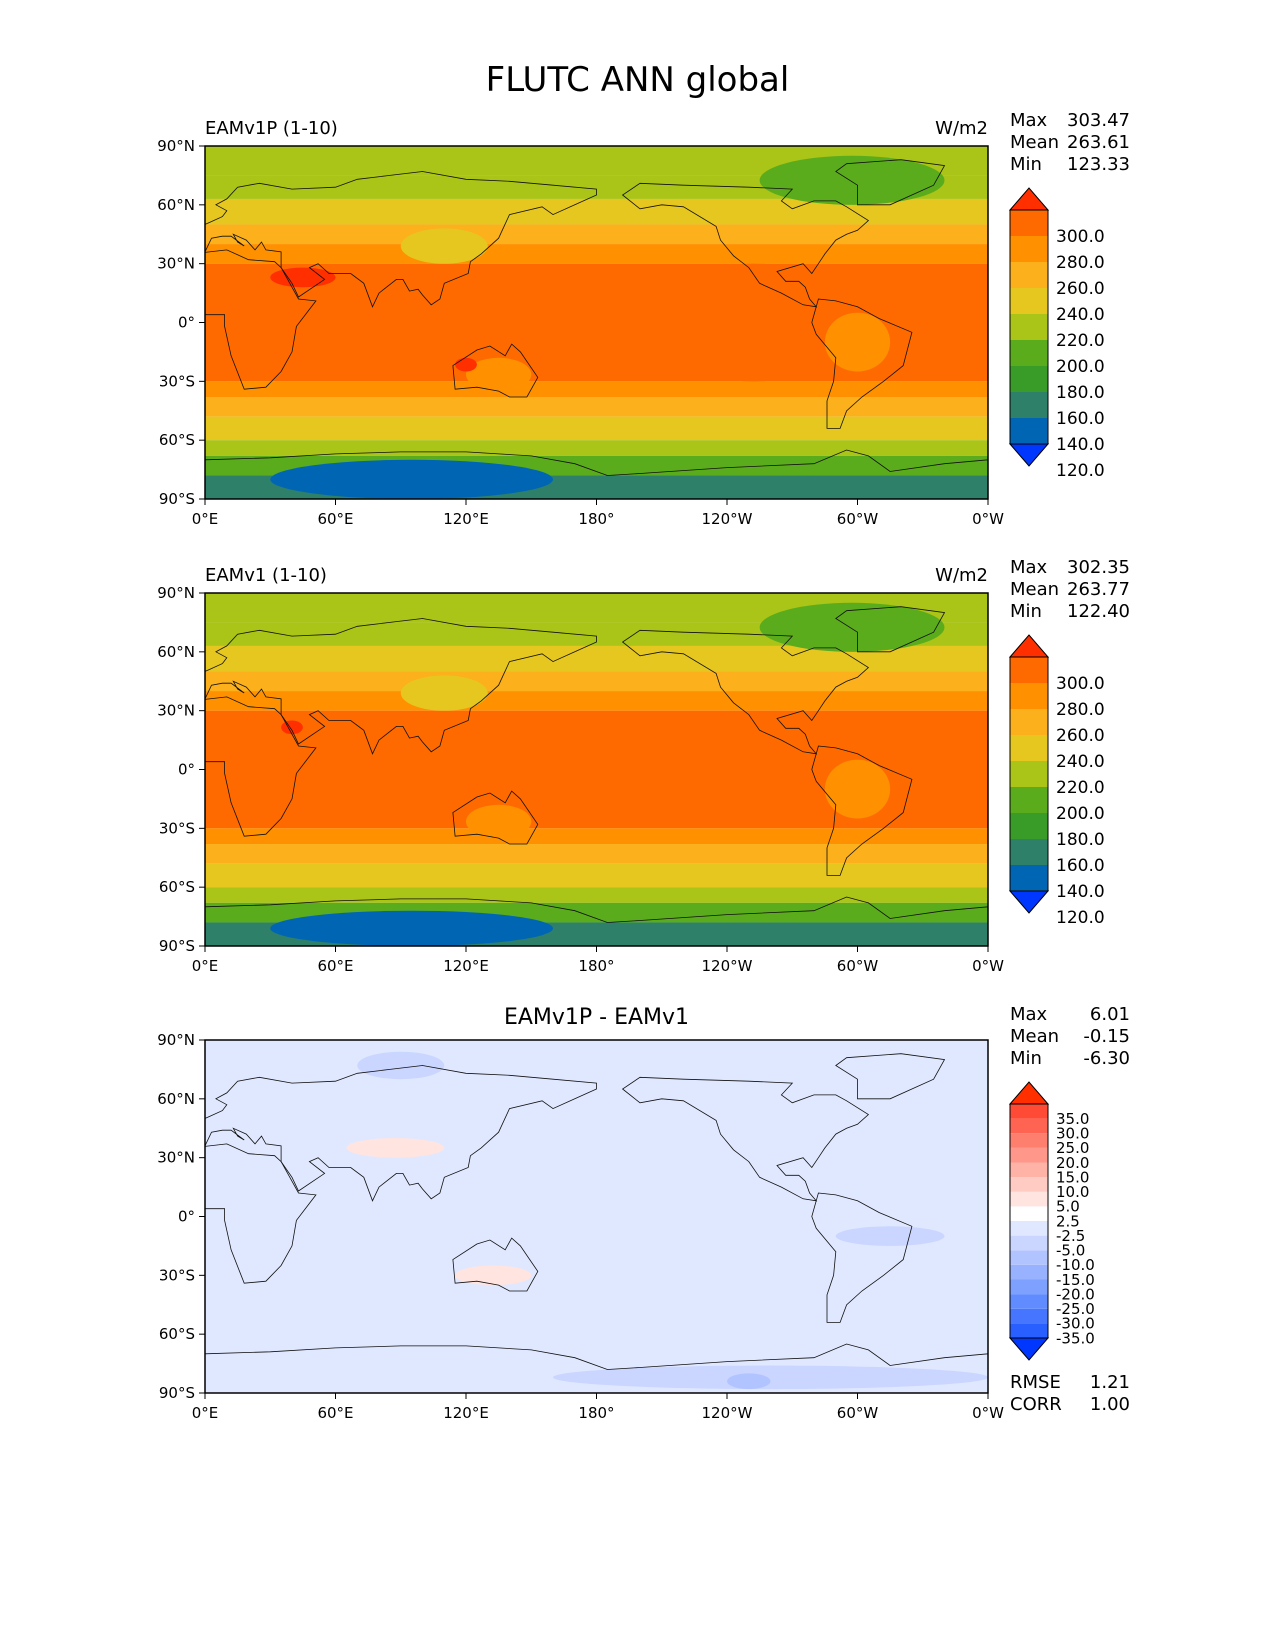  I want to click on colorbar-level-label: 260.0, so click(1080, 289).